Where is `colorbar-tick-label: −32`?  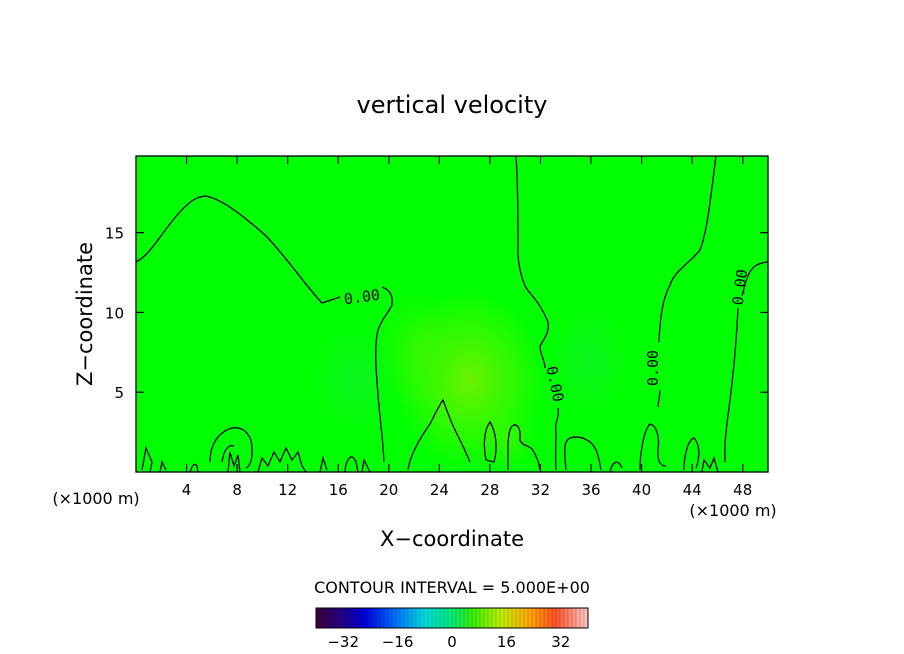
colorbar-tick-label: −32 is located at coordinates (343, 642).